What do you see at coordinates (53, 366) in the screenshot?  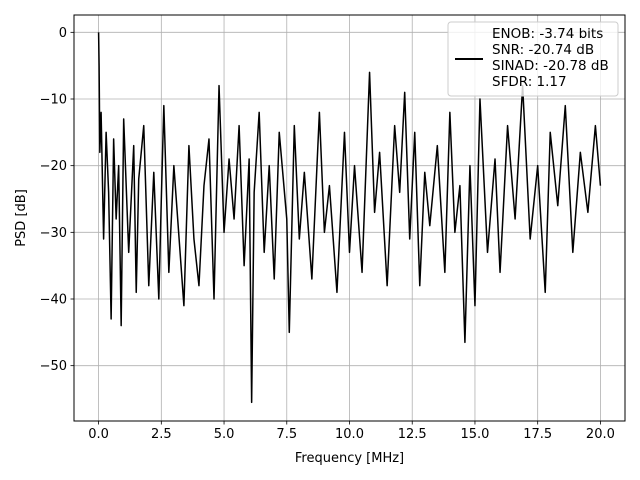 I see `y-tick-label: −50` at bounding box center [53, 366].